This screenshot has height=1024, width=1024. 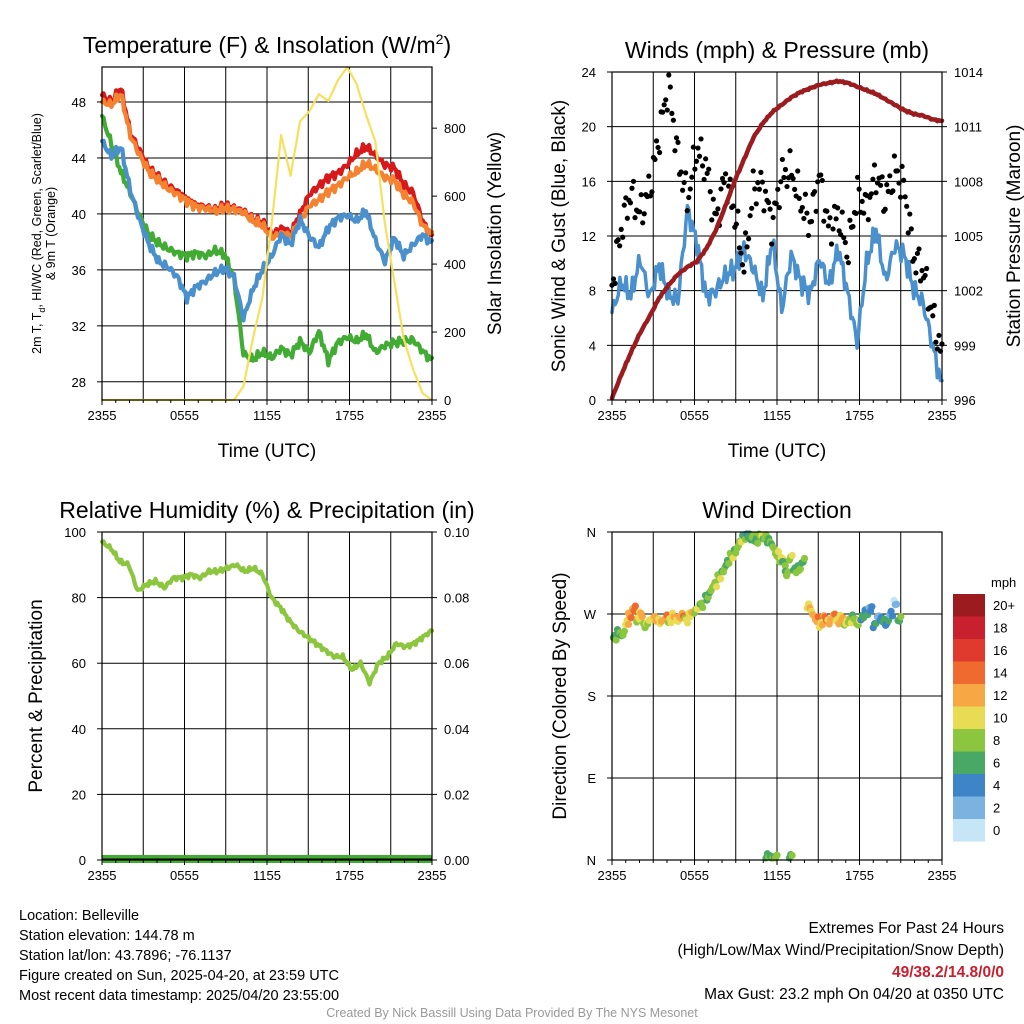 I want to click on temp-title: Temperature (F) & Insolation (W/m2), so click(x=267, y=44).